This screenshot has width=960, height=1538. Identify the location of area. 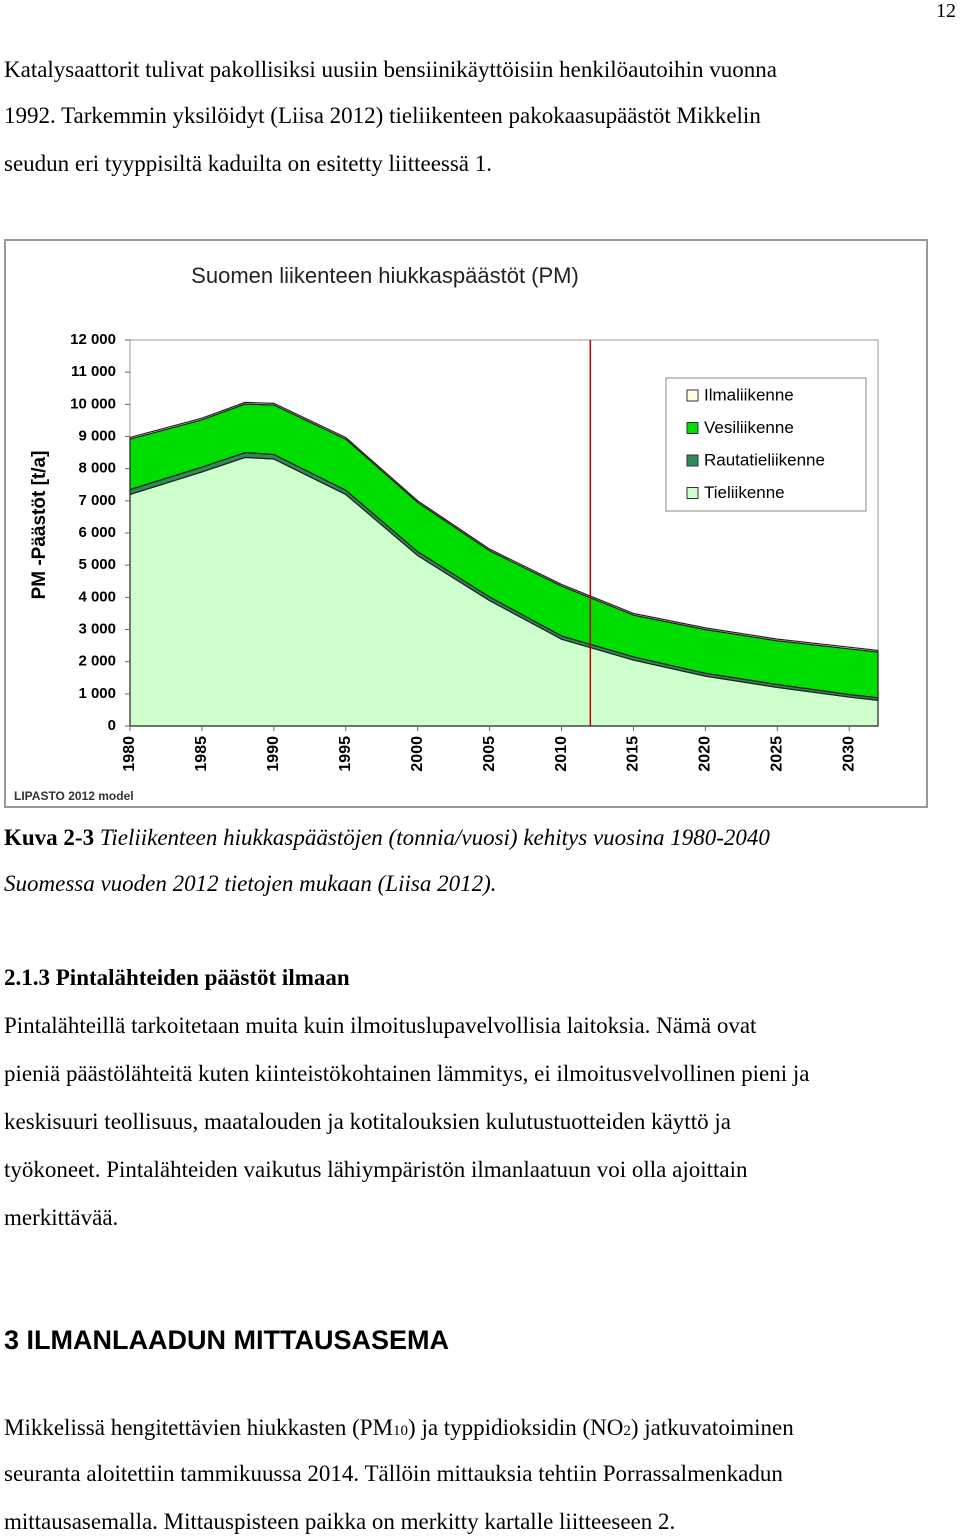
(504, 527).